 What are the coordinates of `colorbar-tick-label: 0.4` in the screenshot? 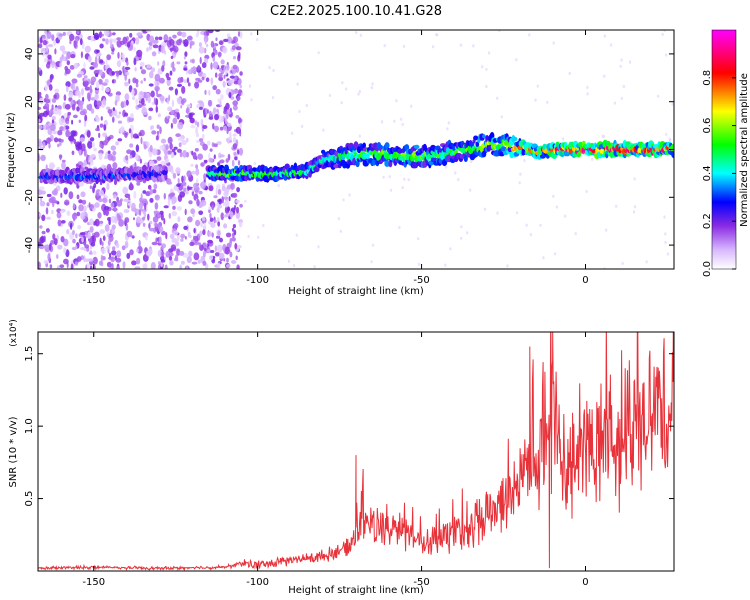 It's located at (707, 173).